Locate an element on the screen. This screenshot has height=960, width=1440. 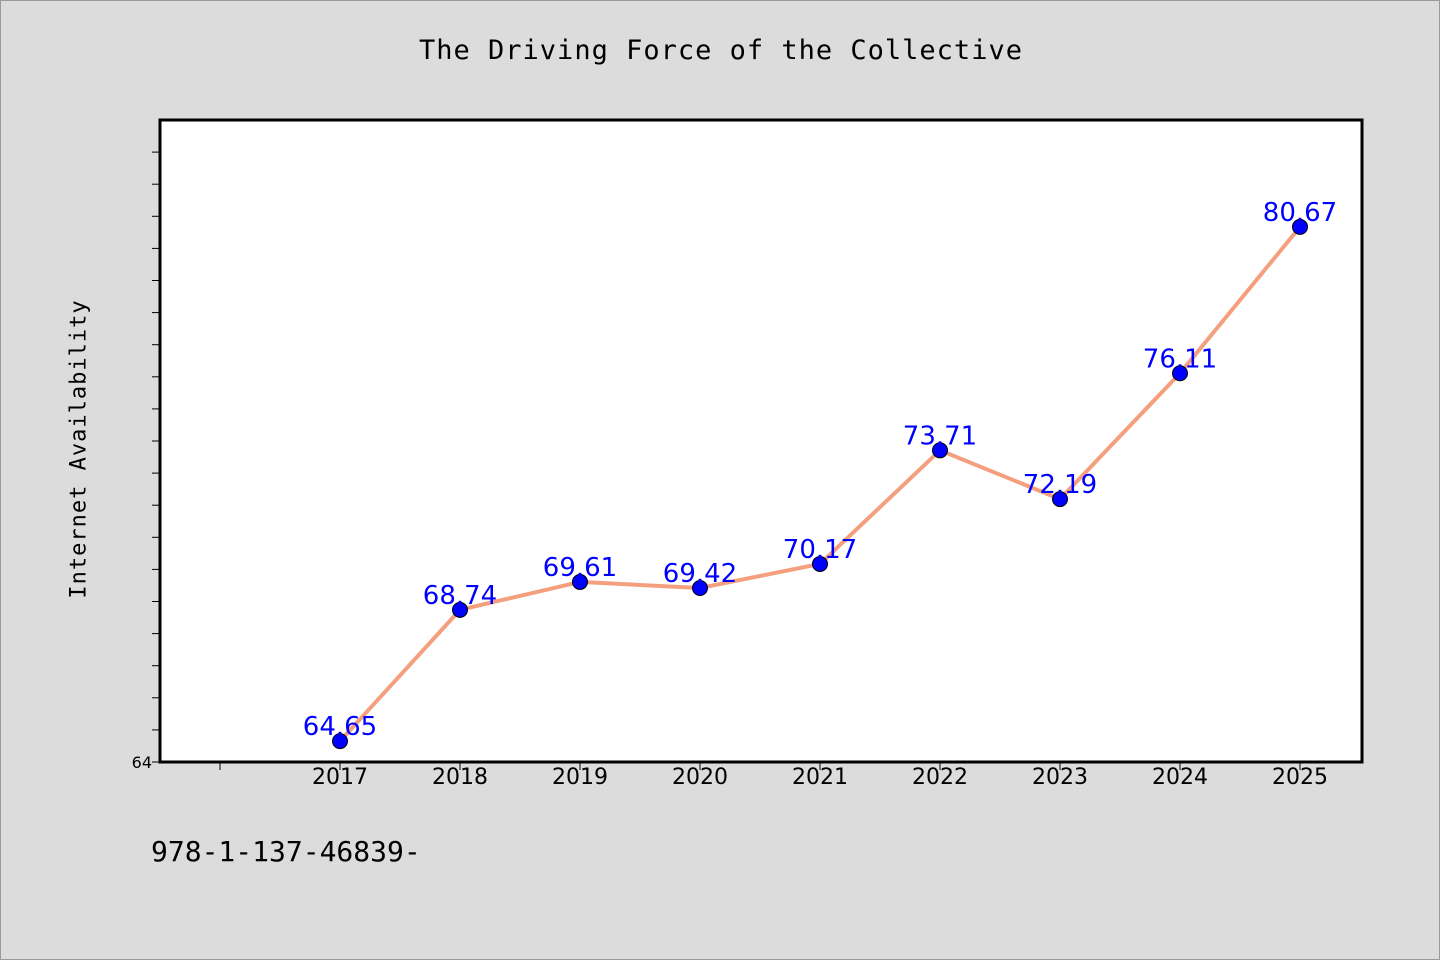
footer-code: 978-1-137-46839- is located at coordinates (286, 851).